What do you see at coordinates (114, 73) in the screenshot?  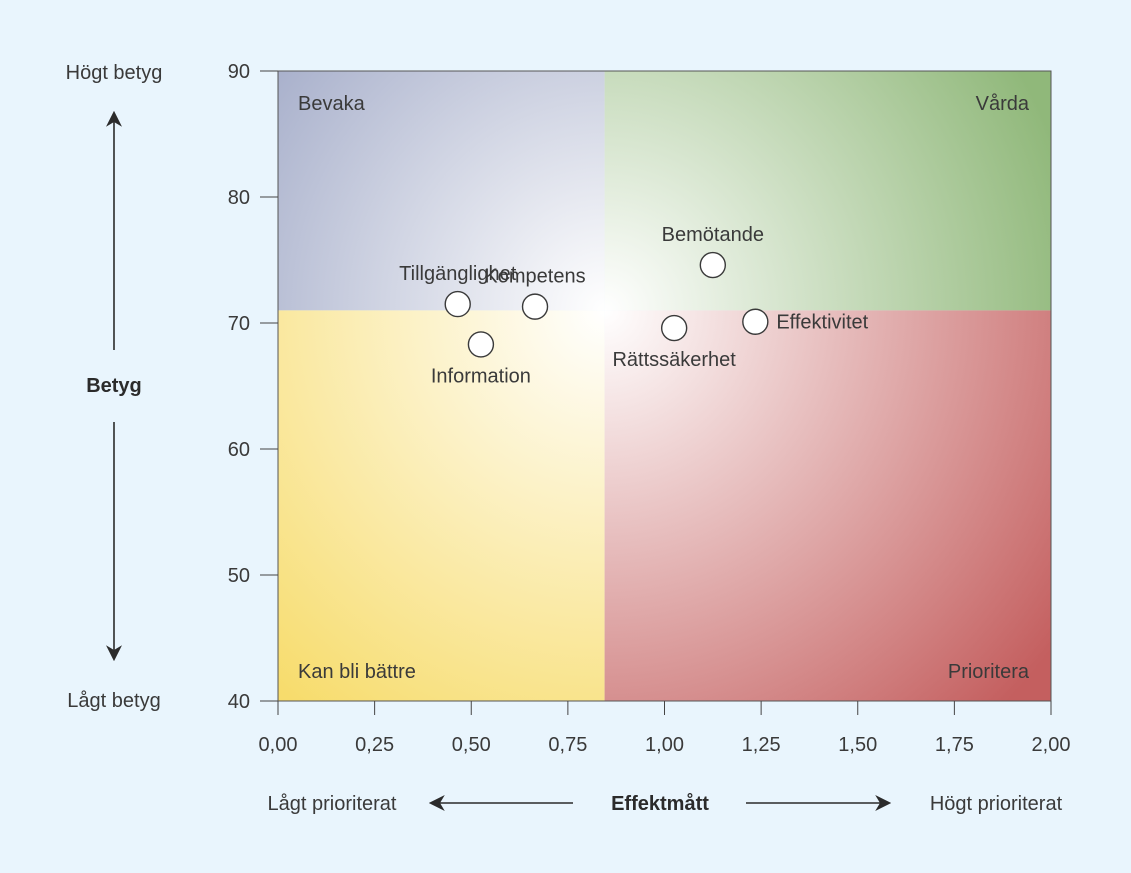 I see `y-high-label: Högt betyg` at bounding box center [114, 73].